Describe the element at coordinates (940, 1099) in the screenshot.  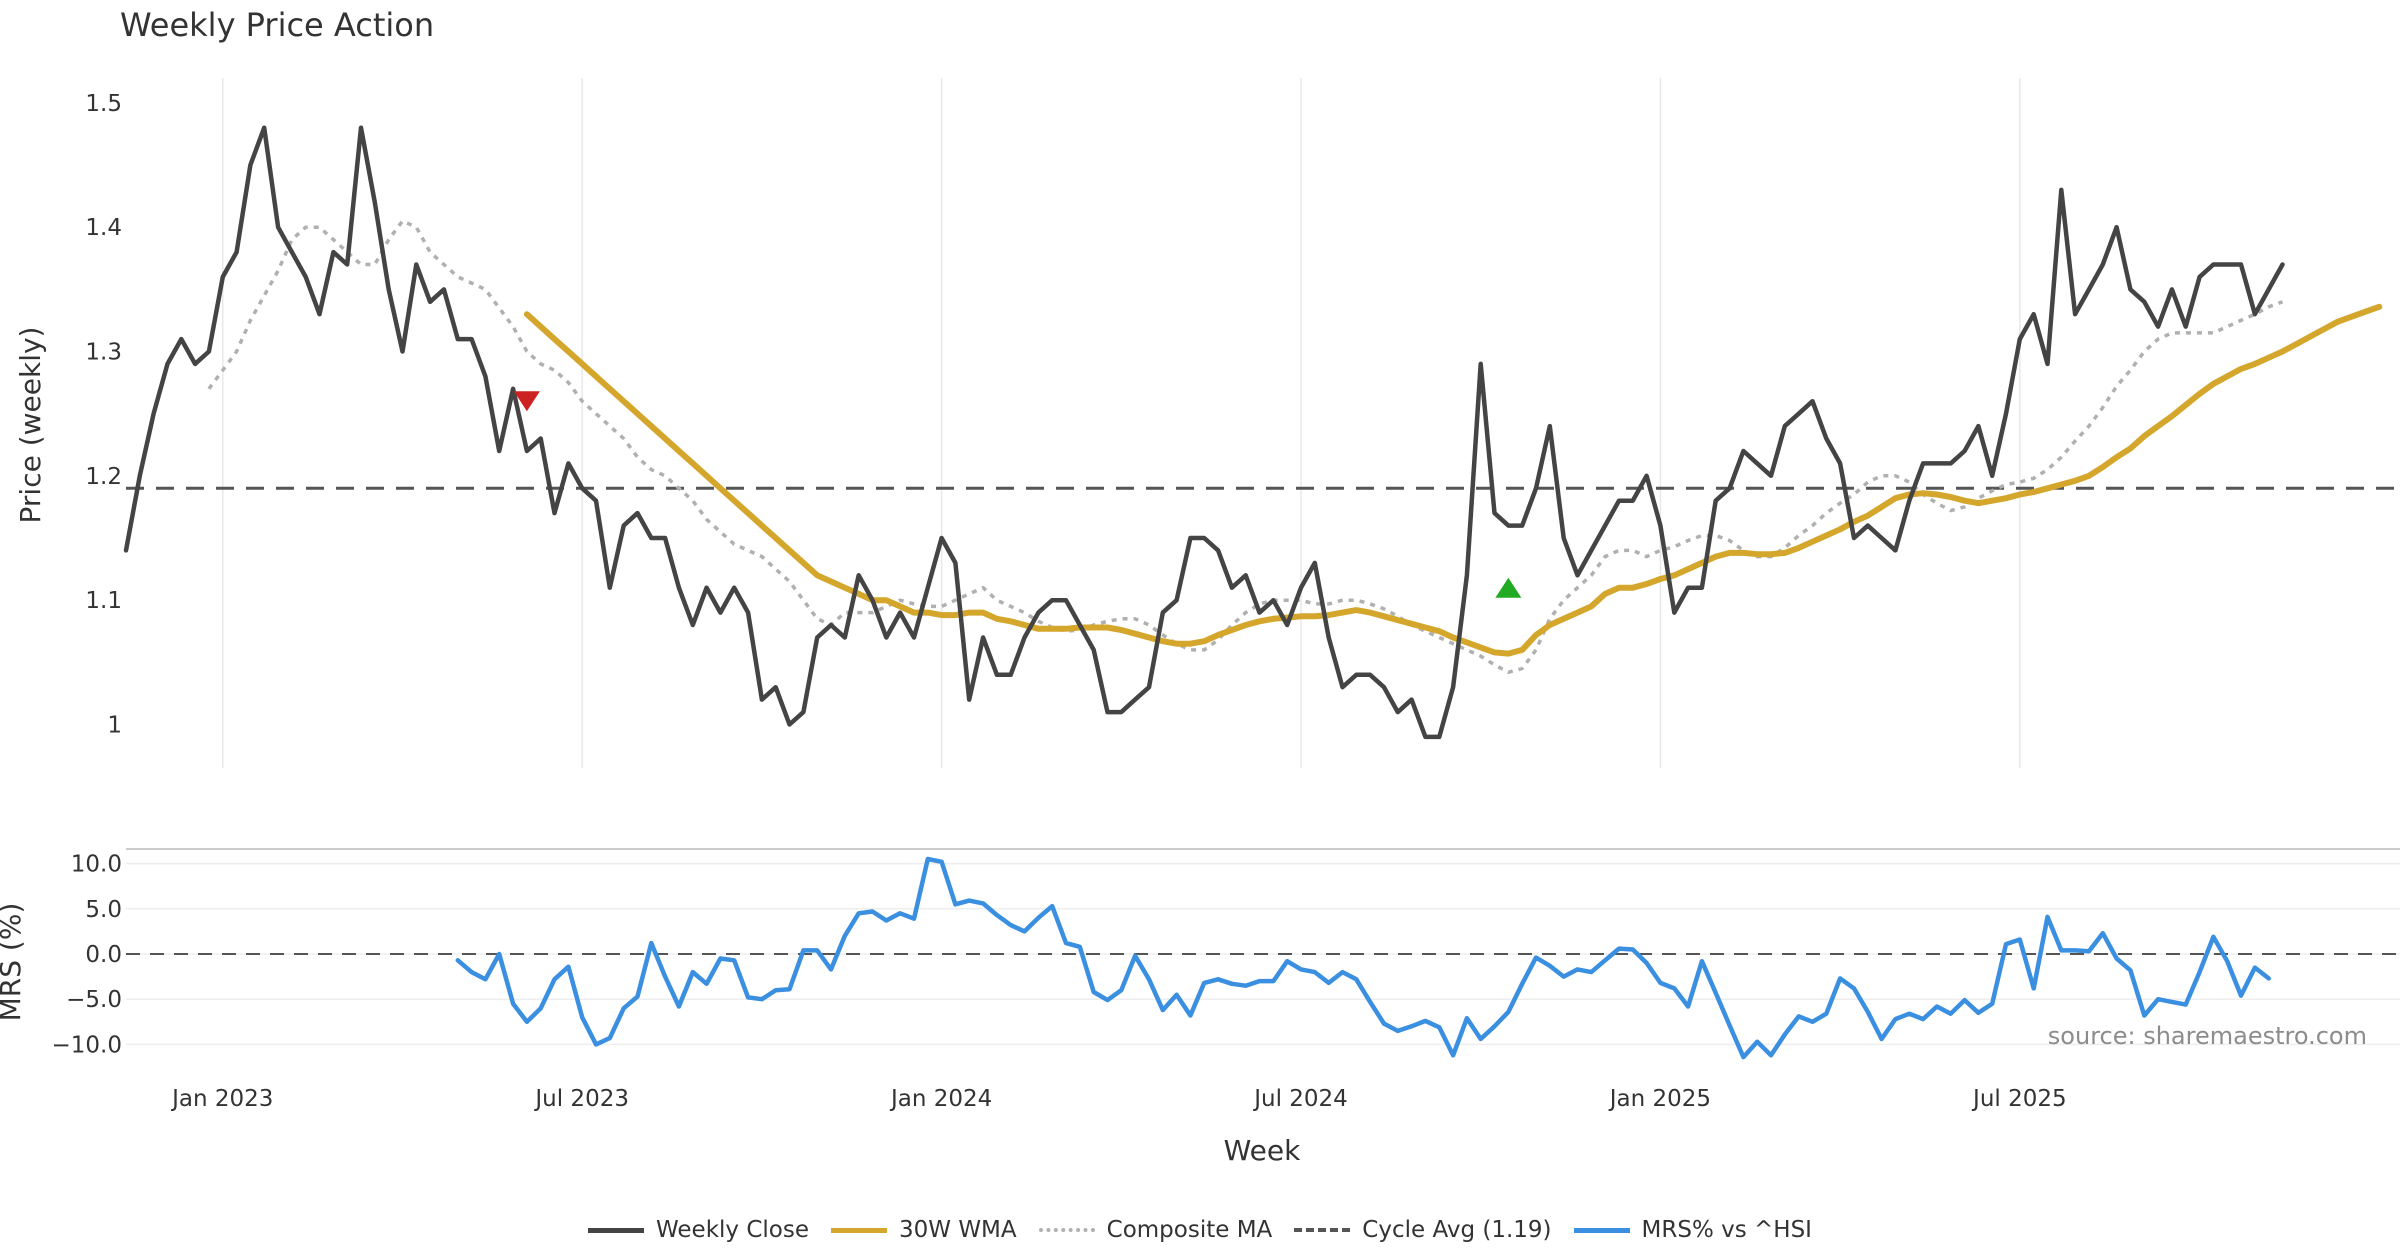
I see `x-tick-label: Jan 2024` at that location.